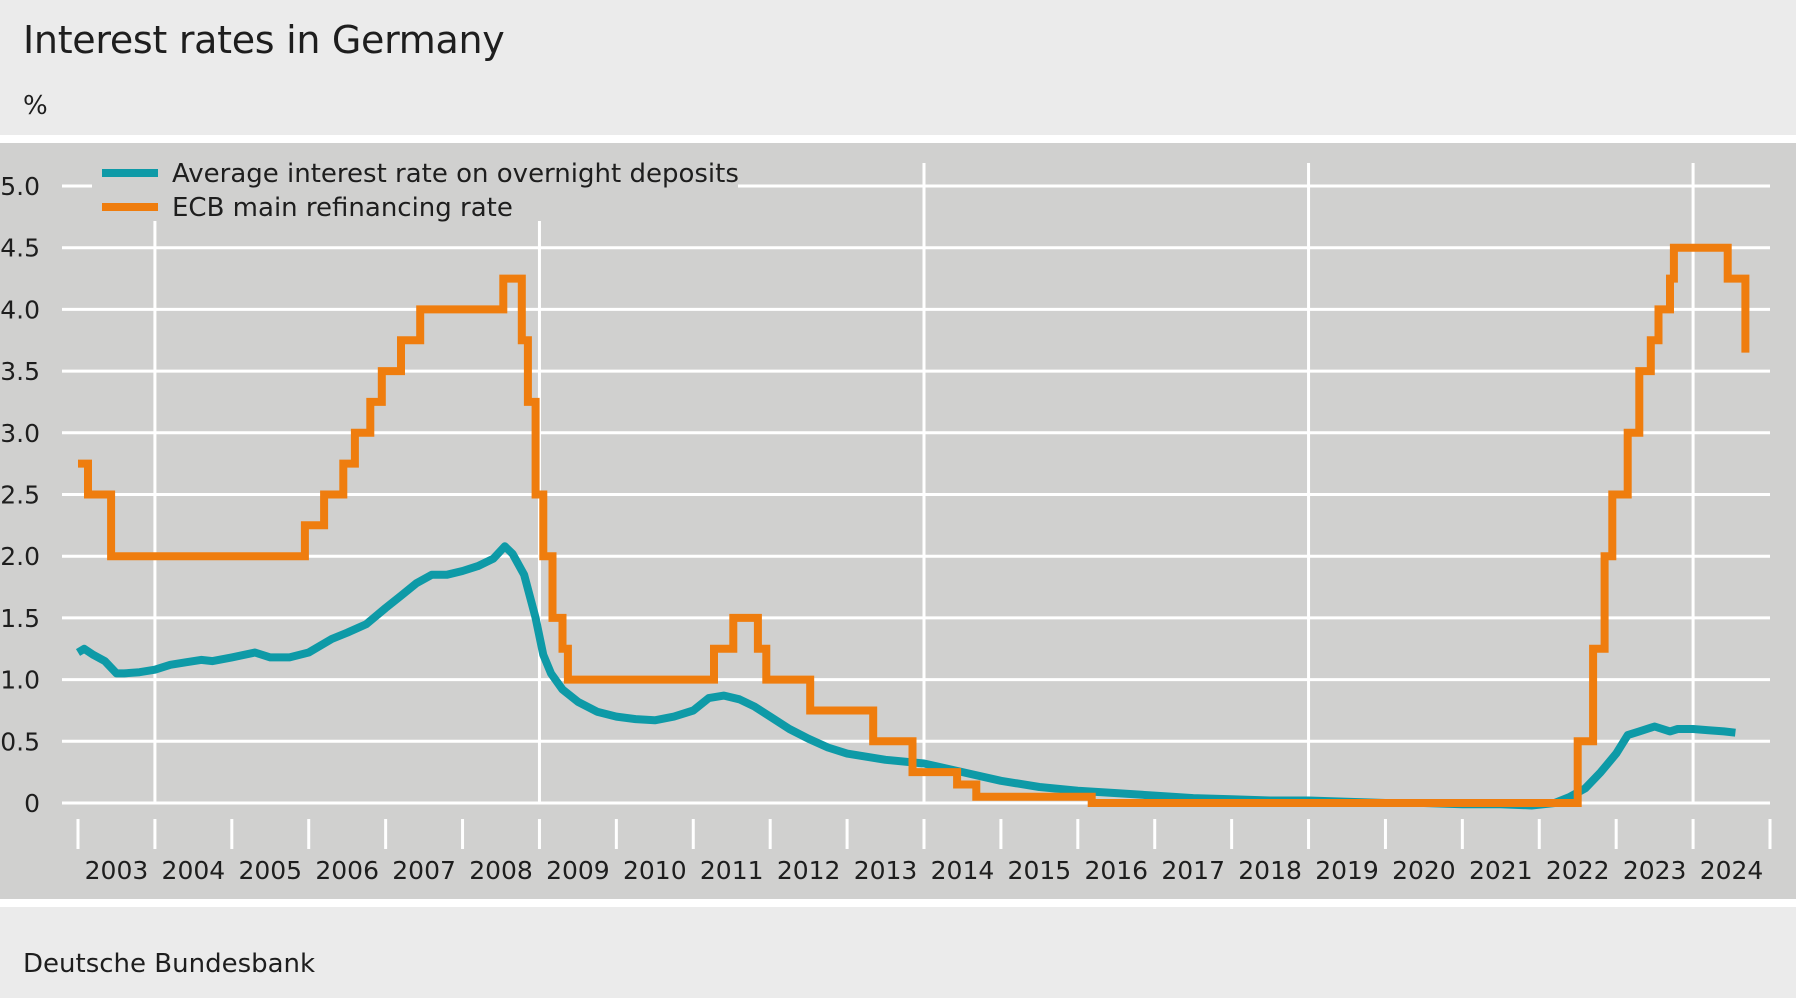 Image resolution: width=1796 pixels, height=998 pixels. What do you see at coordinates (501, 870) in the screenshot?
I see `x-tick-label: 2008` at bounding box center [501, 870].